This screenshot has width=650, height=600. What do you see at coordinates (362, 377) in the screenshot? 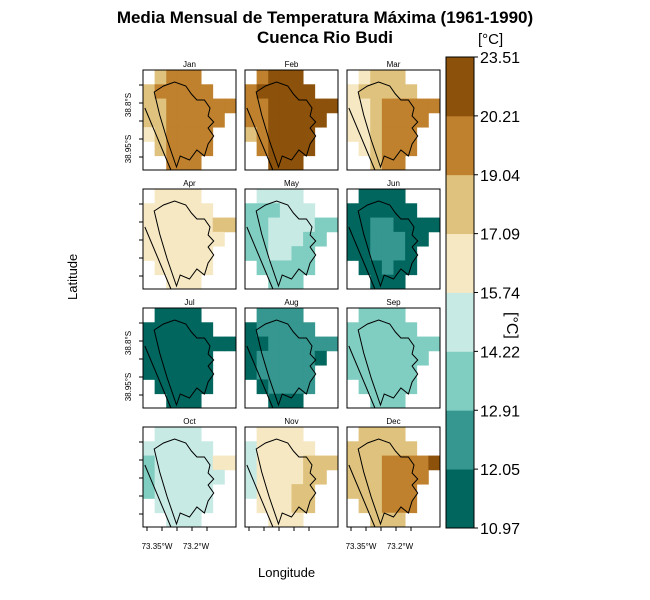
I see `coast-line-sep` at bounding box center [362, 377].